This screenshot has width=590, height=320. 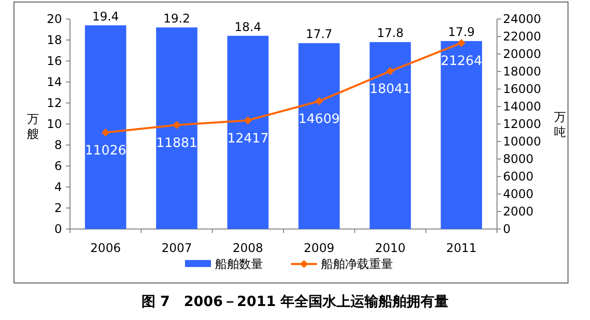 What do you see at coordinates (522, 37) in the screenshot?
I see `y2-tick-label: 22000` at bounding box center [522, 37].